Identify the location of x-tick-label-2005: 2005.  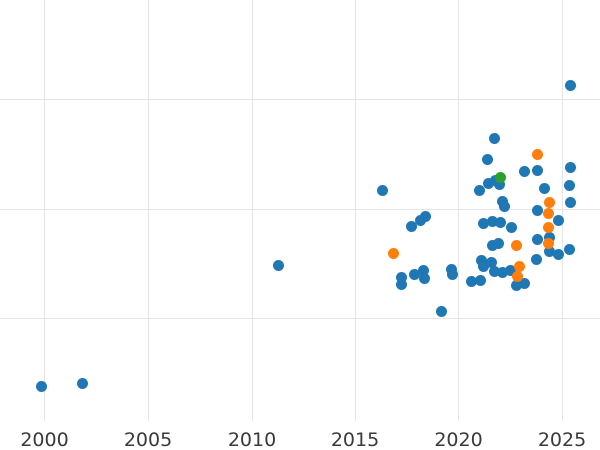
(148, 439).